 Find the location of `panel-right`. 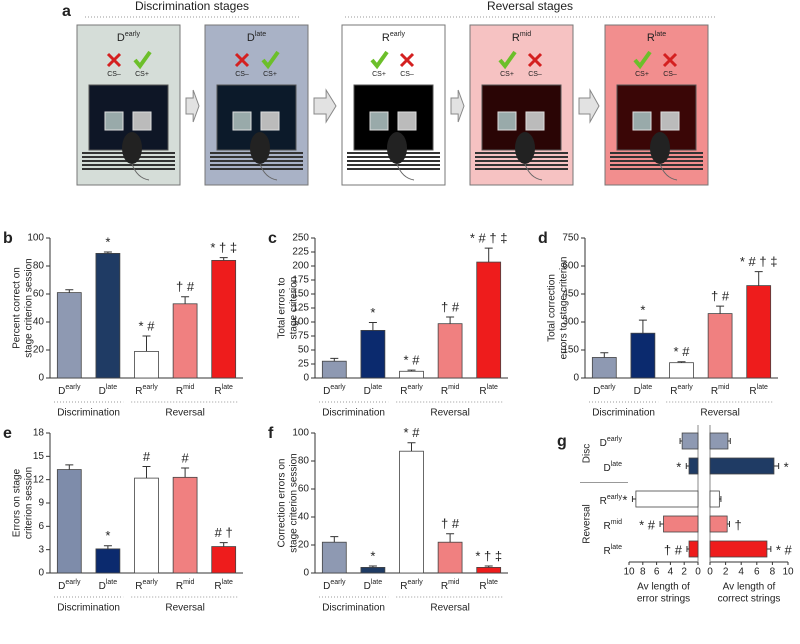

panel-right is located at coordinates (407, 121).